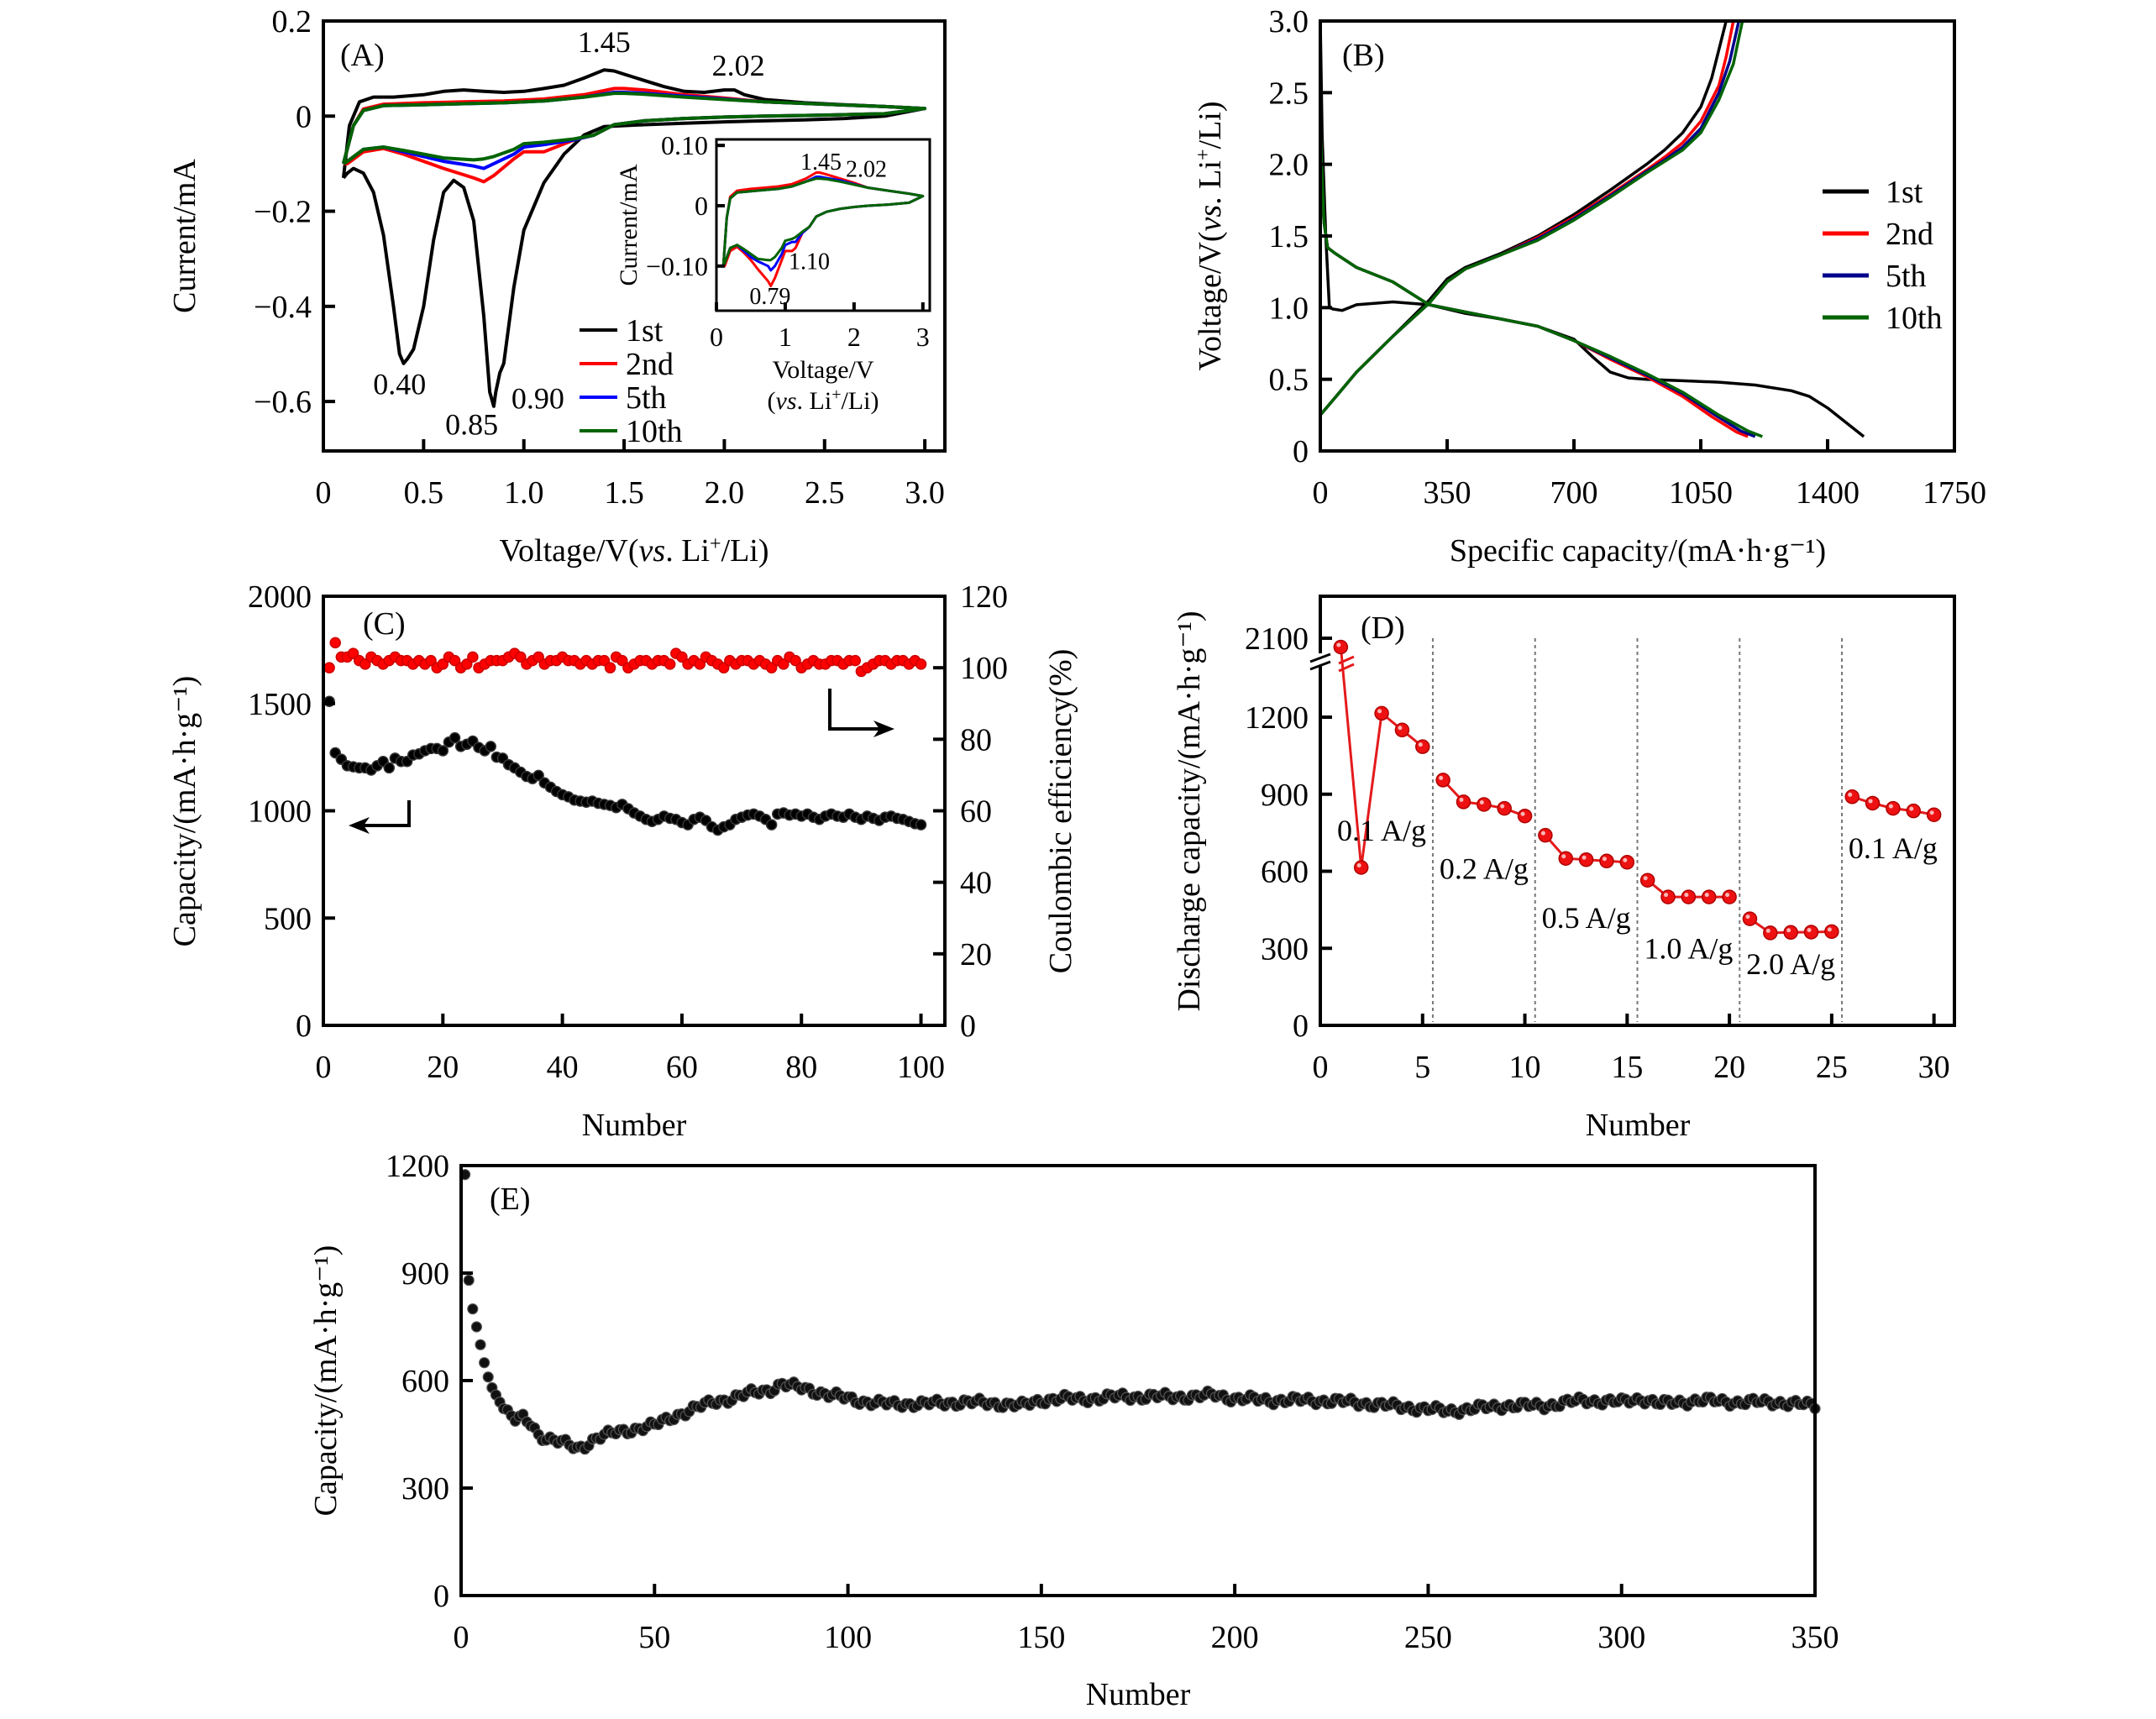 This screenshot has height=1719, width=2156. I want to click on right-y-tick-label: 20, so click(976, 954).